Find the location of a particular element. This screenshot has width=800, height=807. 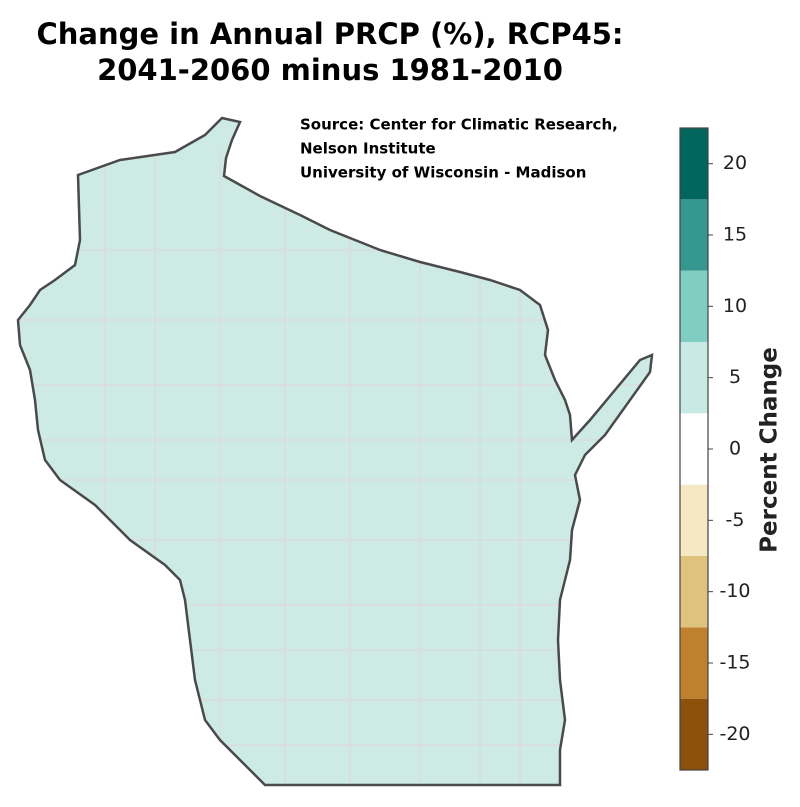

tick-label: 5 is located at coordinates (735, 377).